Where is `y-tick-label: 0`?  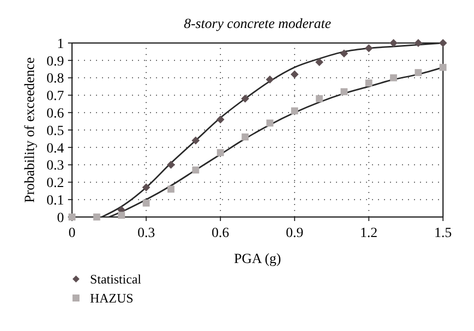
y-tick-label: 0 is located at coordinates (60, 218).